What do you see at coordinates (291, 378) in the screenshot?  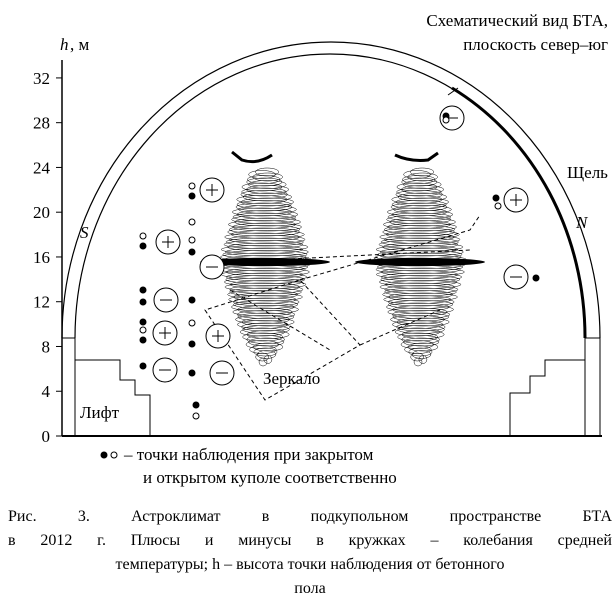 I see `label-mirror: Зеркало` at bounding box center [291, 378].